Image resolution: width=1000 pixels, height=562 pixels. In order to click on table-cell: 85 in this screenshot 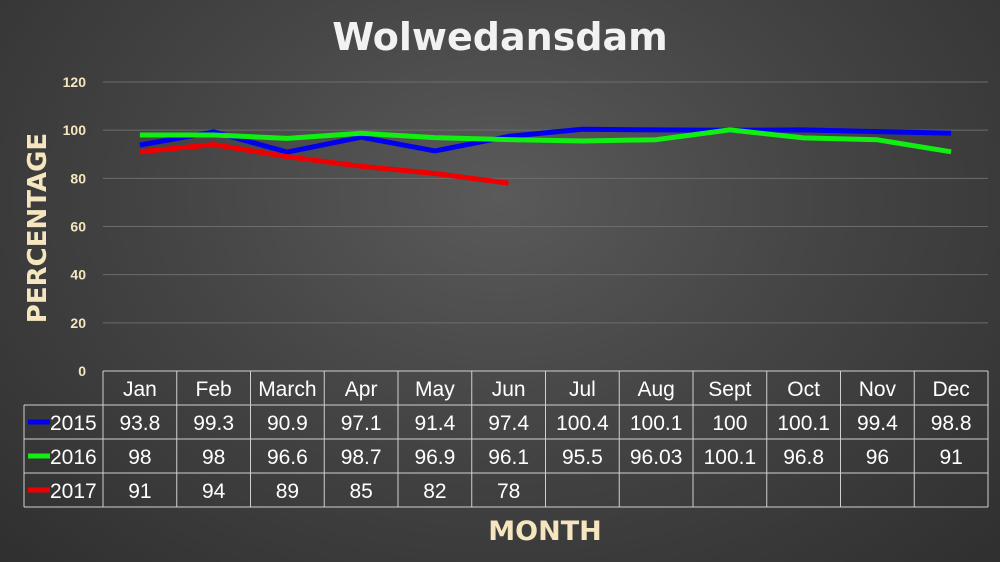, I will do `click(360, 491)`.